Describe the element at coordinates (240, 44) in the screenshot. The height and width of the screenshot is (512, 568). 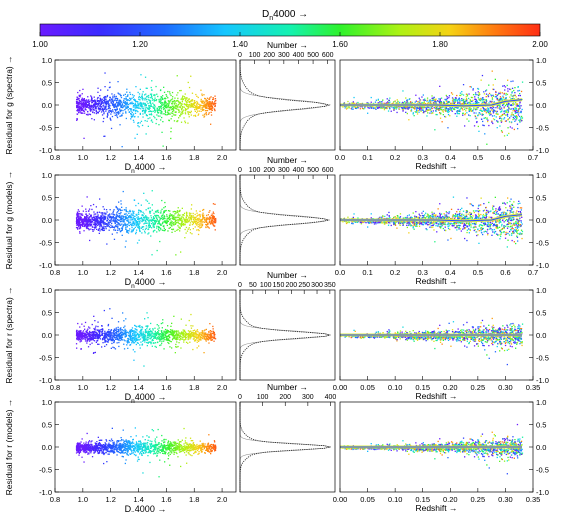
I see `colorbar-tick-label: 1.40` at that location.